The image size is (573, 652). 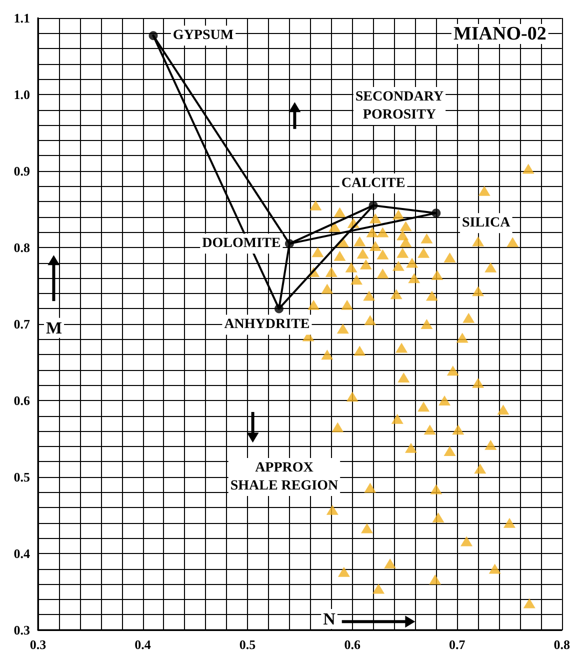 What do you see at coordinates (352, 644) in the screenshot?
I see `x-tick-label: 0.6` at bounding box center [352, 644].